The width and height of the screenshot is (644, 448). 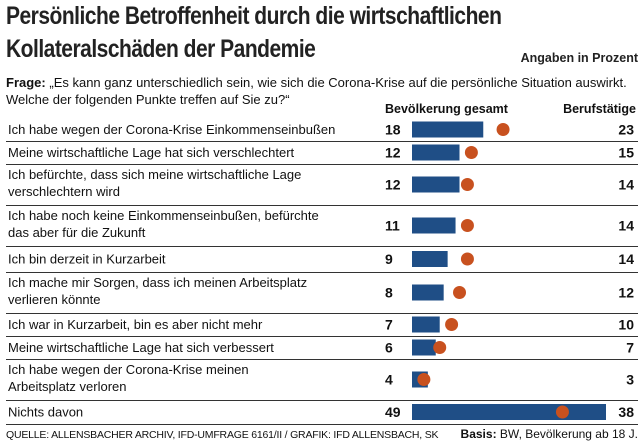 I want to click on dot-value-label: 7, so click(x=630, y=348).